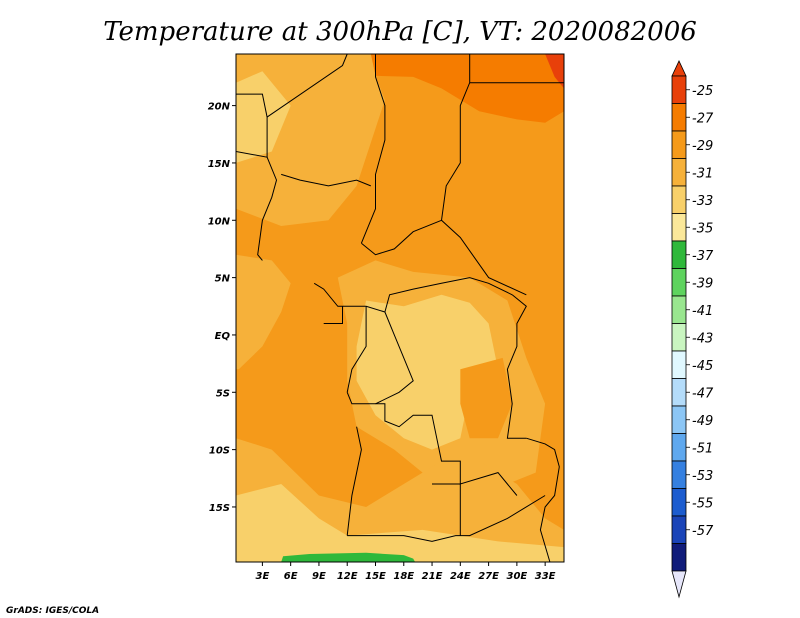 This screenshot has width=800, height=618. Describe the element at coordinates (702, 228) in the screenshot. I see `colorbar-label: -35` at that location.